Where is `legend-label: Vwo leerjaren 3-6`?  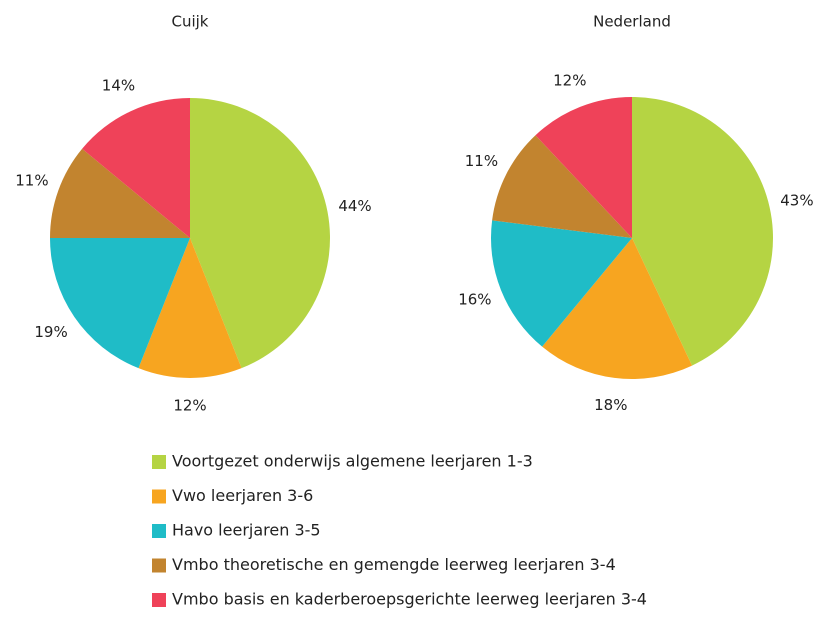
legend-label: Vwo leerjaren 3-6 is located at coordinates (242, 495).